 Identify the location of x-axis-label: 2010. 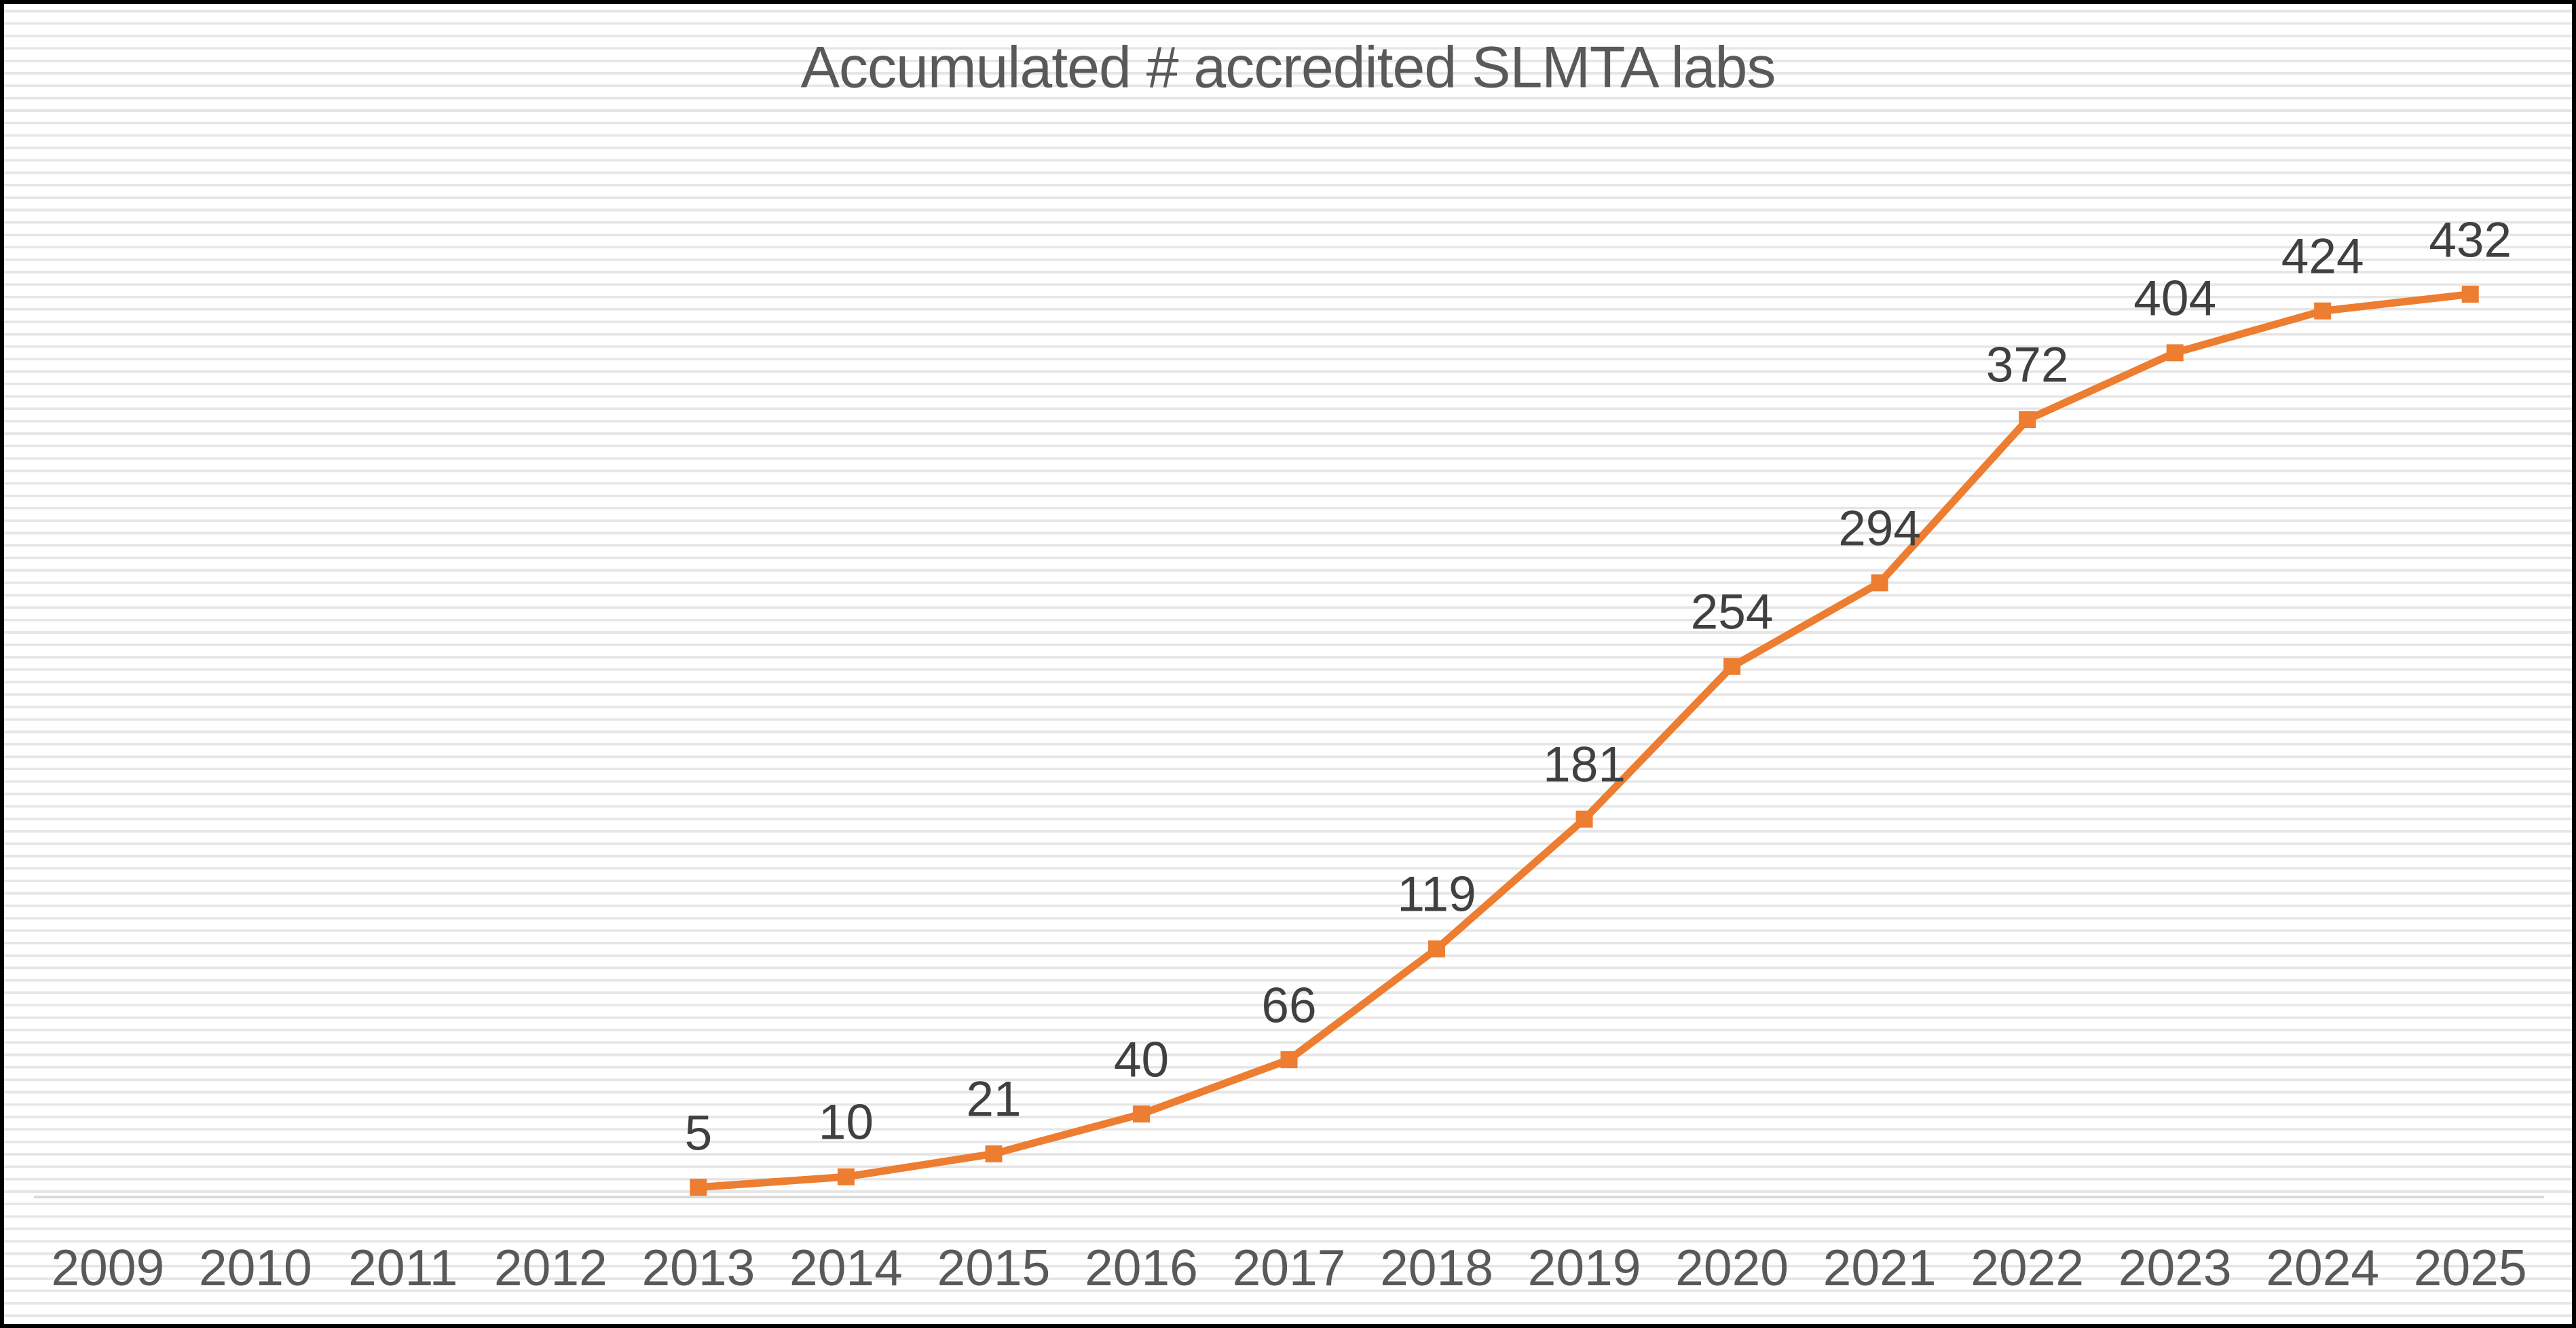
(255, 1267).